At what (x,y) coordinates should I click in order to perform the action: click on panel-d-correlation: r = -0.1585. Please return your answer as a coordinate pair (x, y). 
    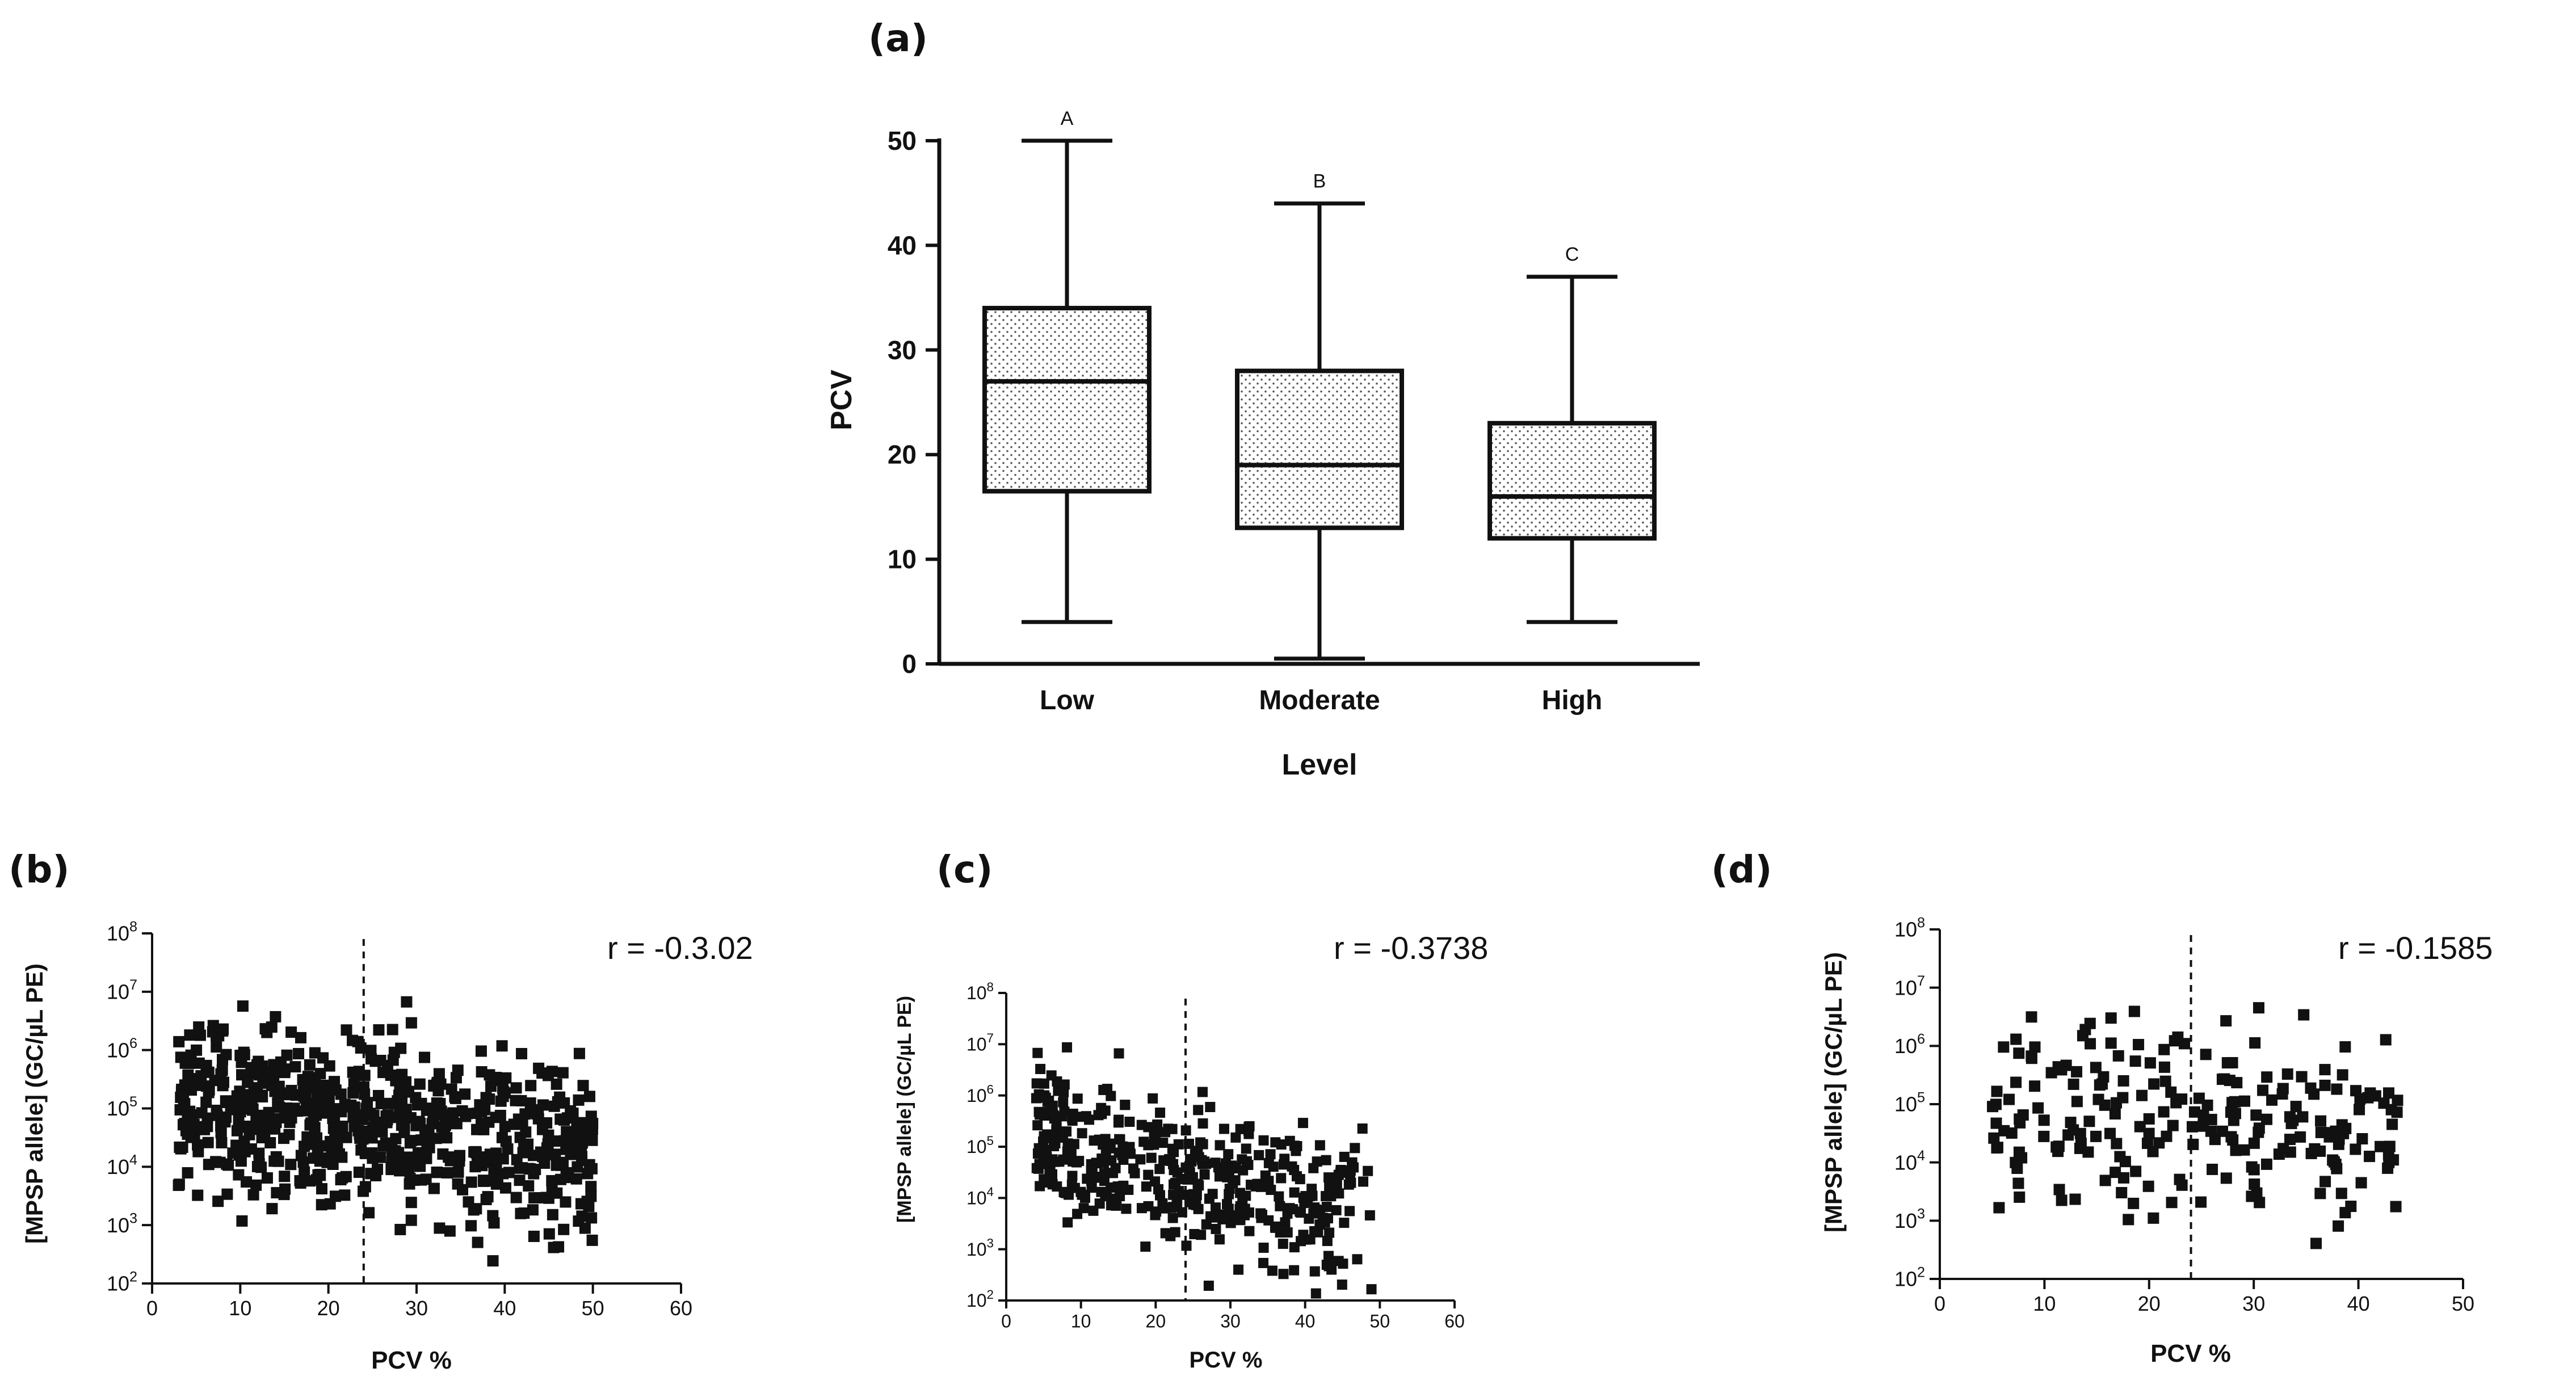
    Looking at the image, I should click on (2415, 948).